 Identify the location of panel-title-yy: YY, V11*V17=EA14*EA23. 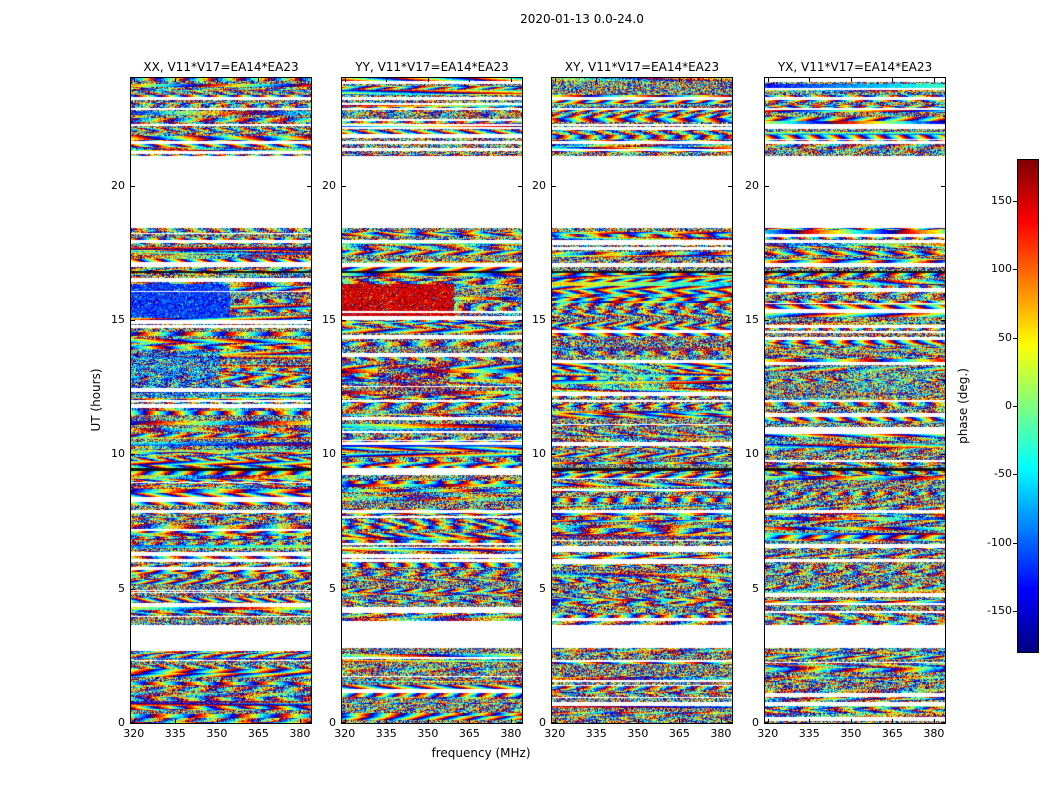
(432, 67).